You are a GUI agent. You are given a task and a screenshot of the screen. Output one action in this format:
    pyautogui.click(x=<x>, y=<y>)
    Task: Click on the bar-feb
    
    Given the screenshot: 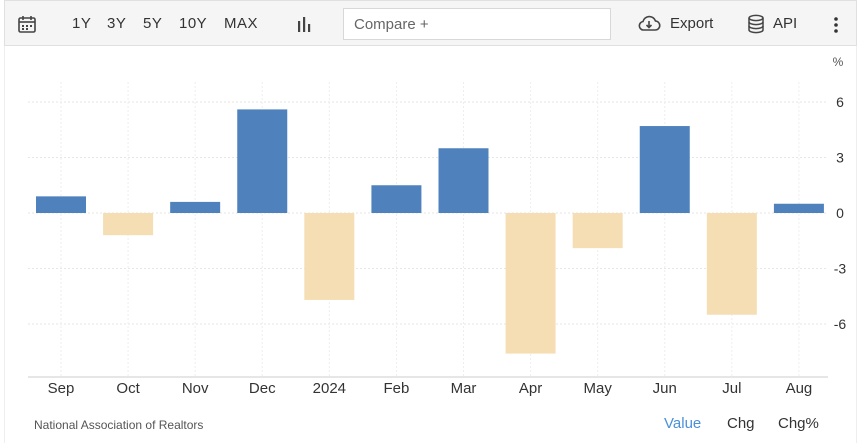 What is the action you would take?
    pyautogui.click(x=396, y=199)
    